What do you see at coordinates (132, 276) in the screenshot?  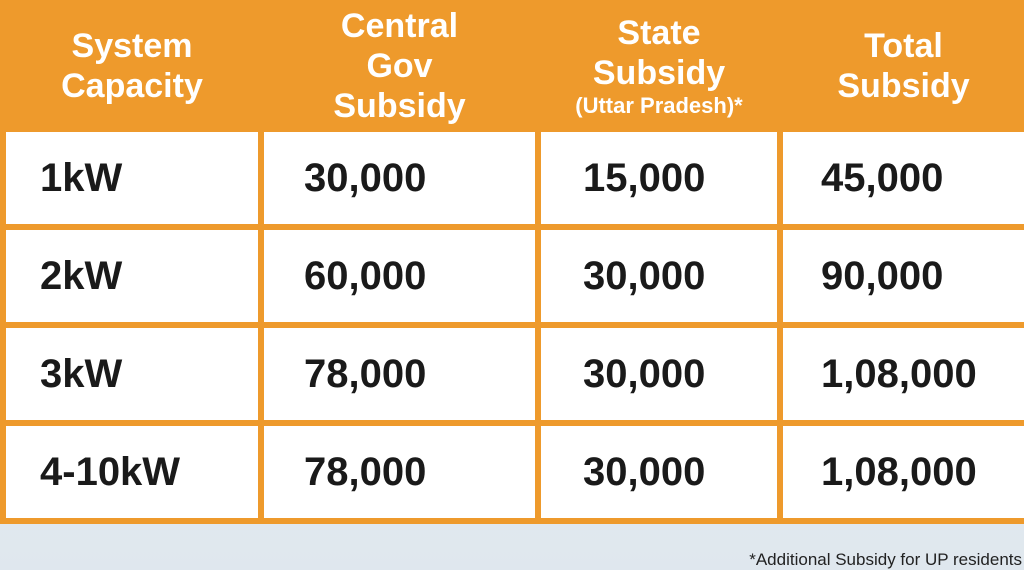 I see `table-cell: 2kW` at bounding box center [132, 276].